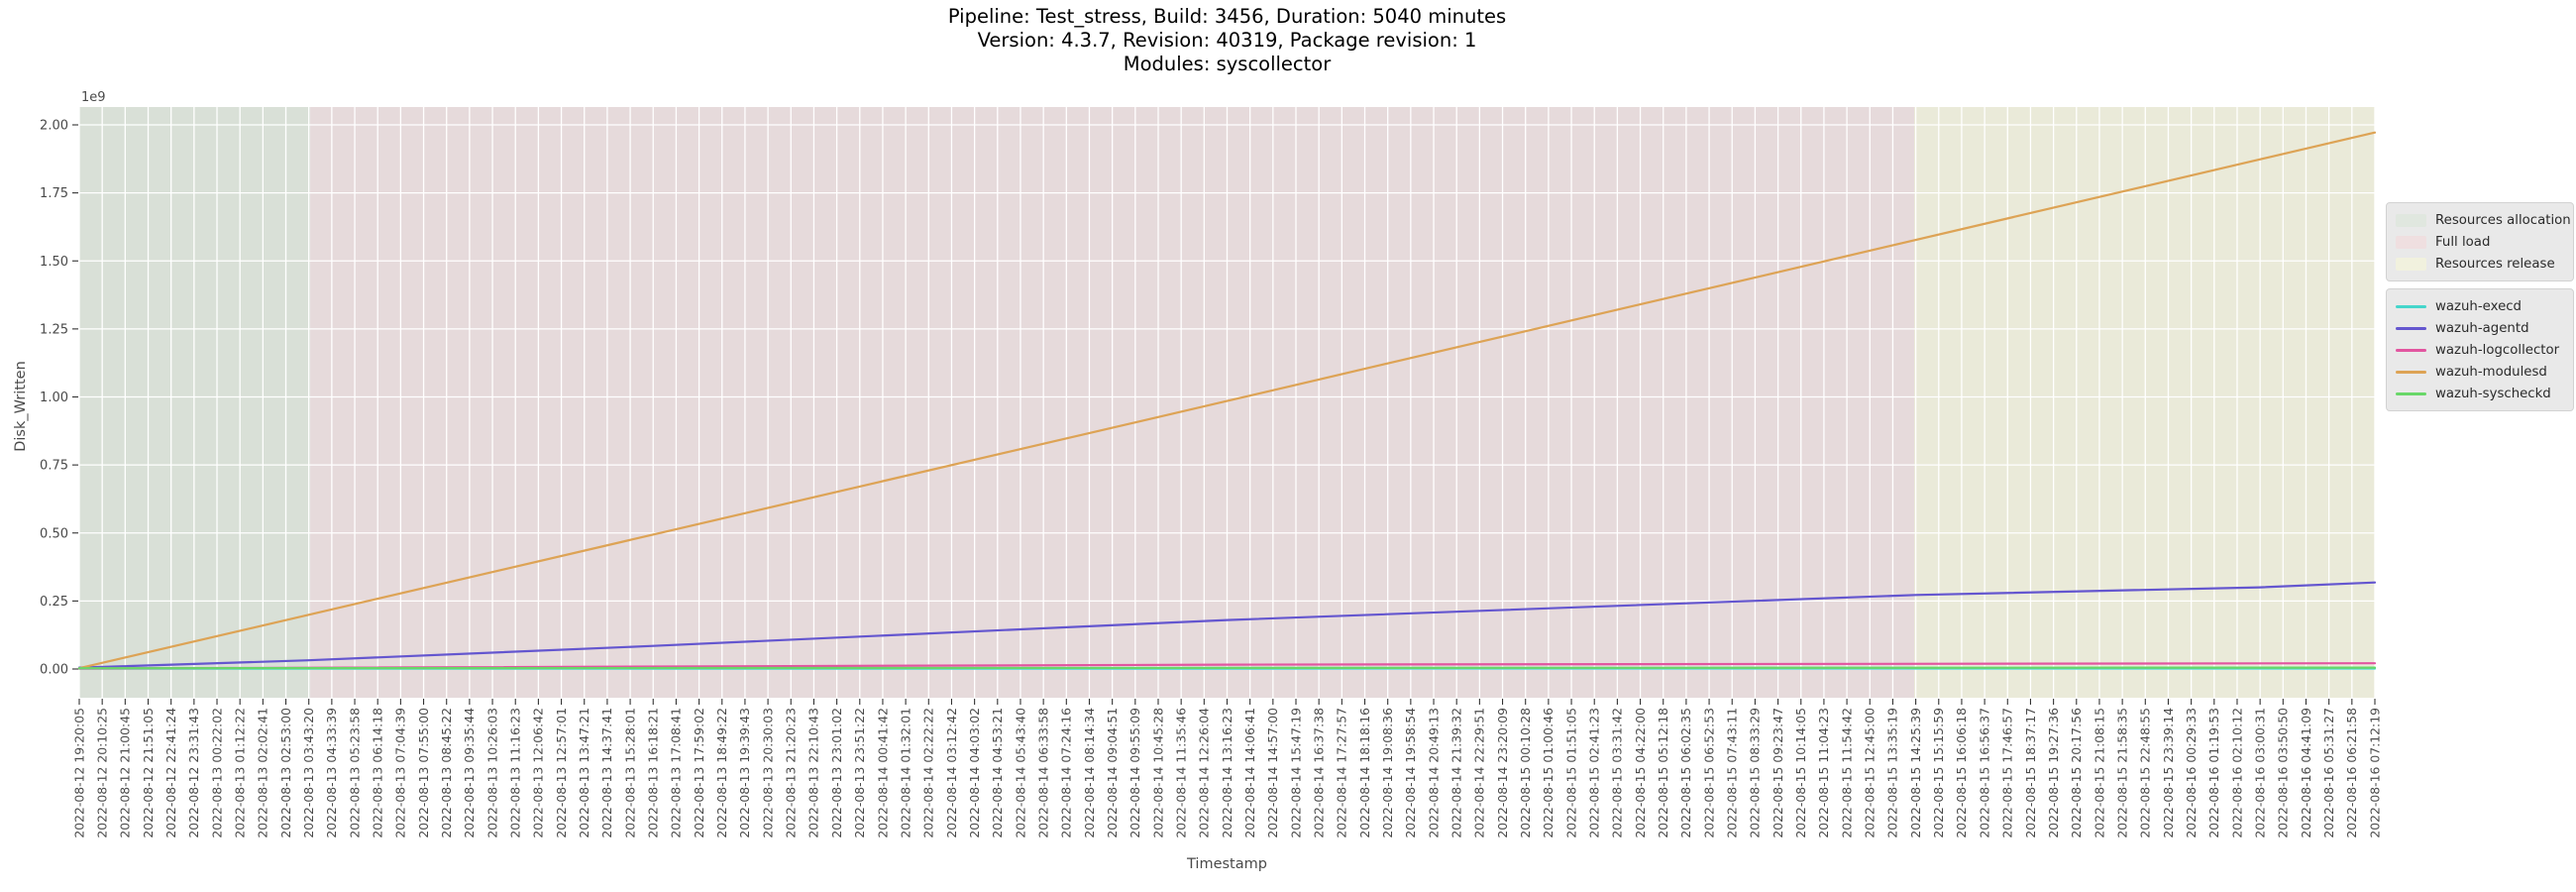 Image resolution: width=2576 pixels, height=892 pixels. What do you see at coordinates (1020, 773) in the screenshot?
I see `x-tick-label: 2022-08-14 05:43:40` at bounding box center [1020, 773].